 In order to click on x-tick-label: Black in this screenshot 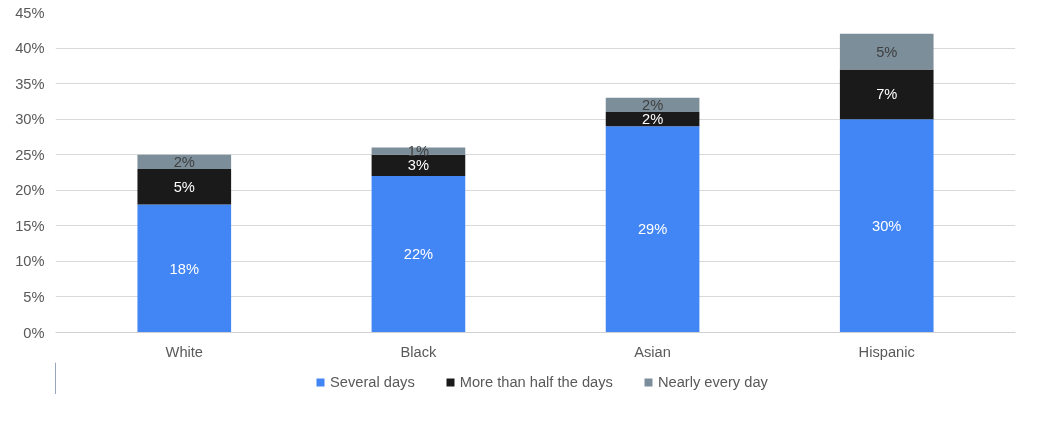, I will do `click(419, 351)`.